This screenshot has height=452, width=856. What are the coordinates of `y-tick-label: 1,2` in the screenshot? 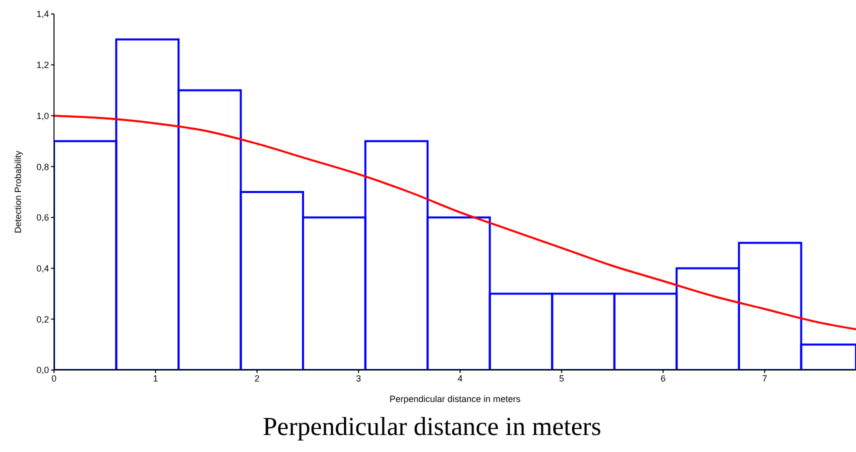 It's located at (42, 65).